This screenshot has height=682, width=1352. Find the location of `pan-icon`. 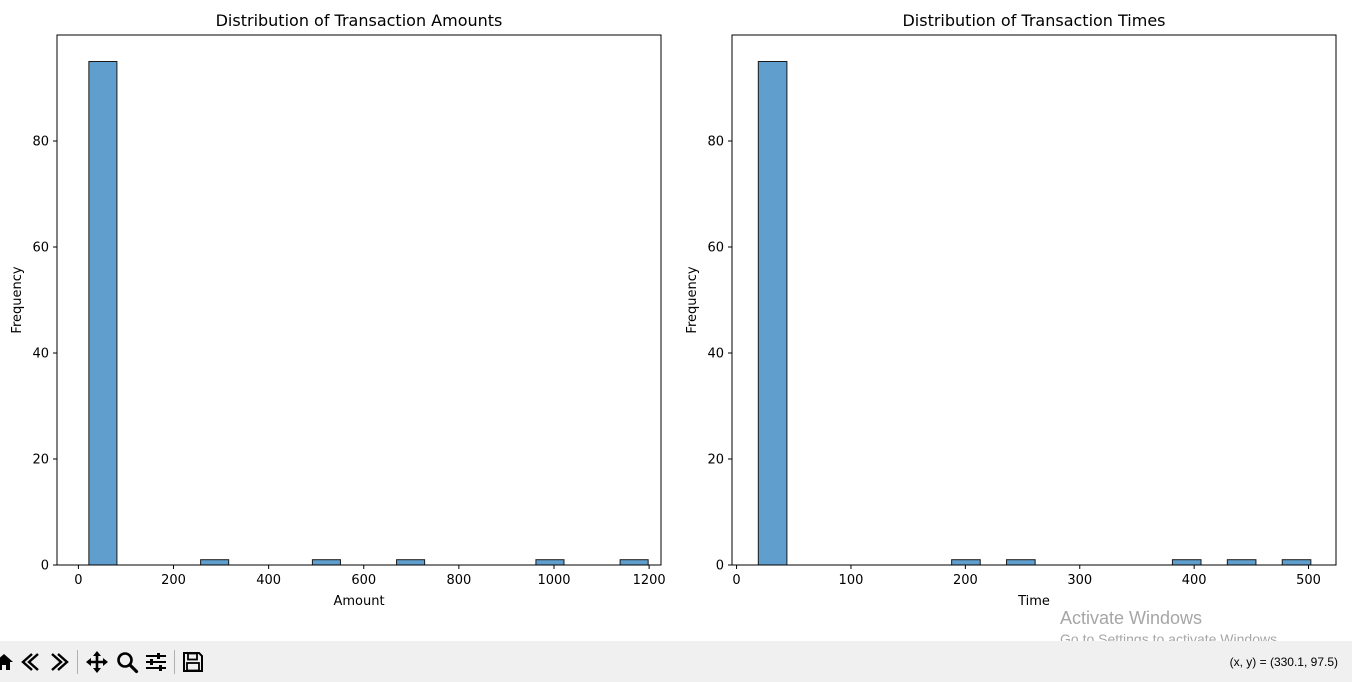

pan-icon is located at coordinates (97, 662).